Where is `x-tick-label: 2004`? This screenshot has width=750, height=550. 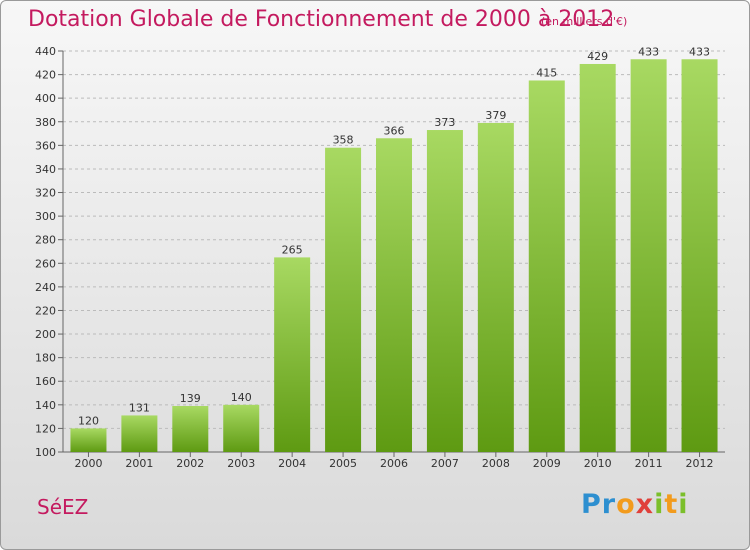
x-tick-label: 2004 is located at coordinates (292, 463).